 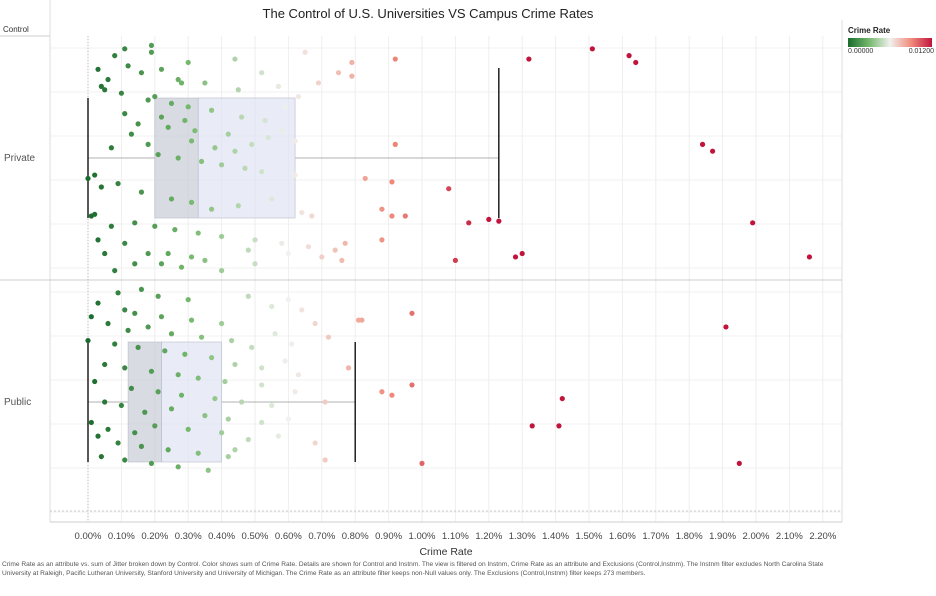 What do you see at coordinates (246, 158) in the screenshot?
I see `box-upper-half` at bounding box center [246, 158].